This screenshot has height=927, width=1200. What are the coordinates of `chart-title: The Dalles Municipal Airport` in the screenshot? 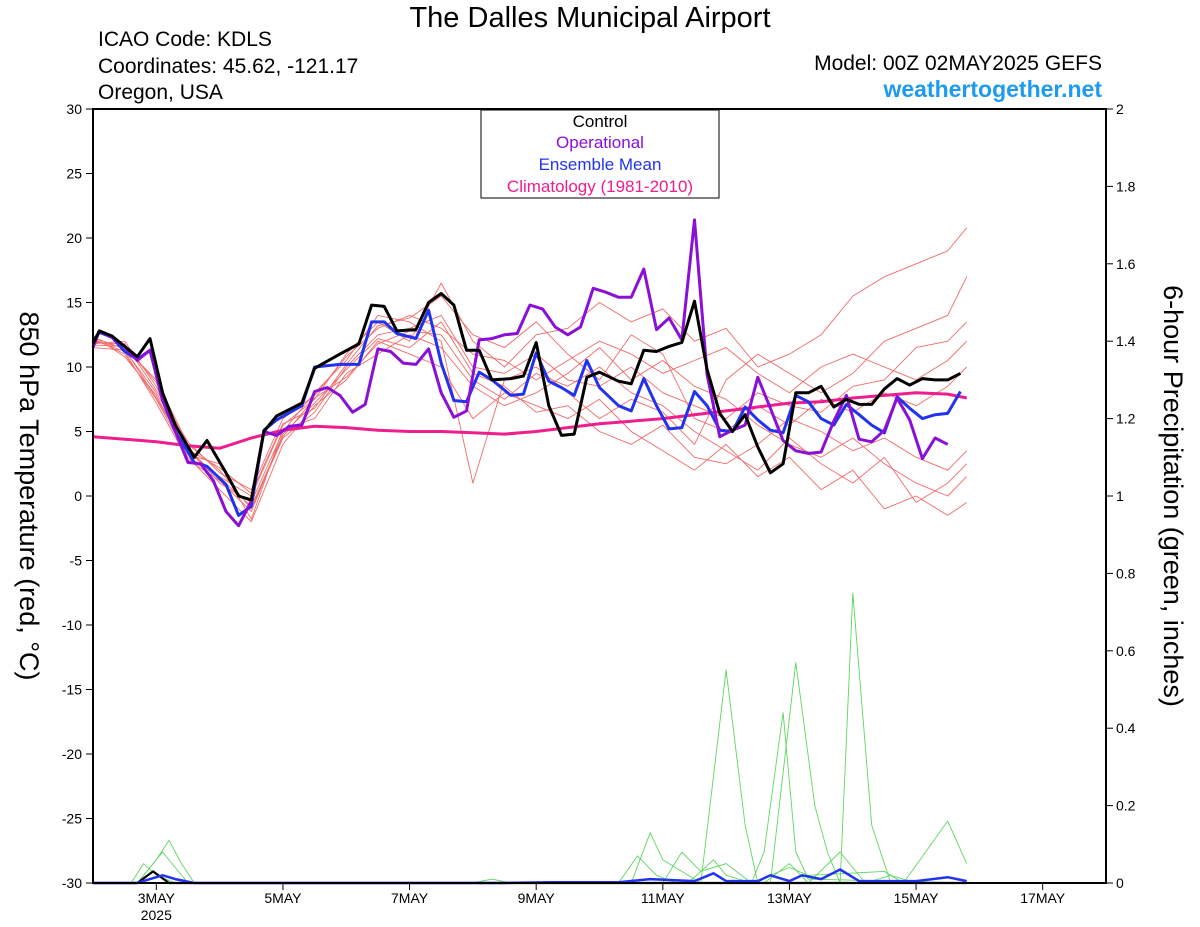 It's located at (590, 18).